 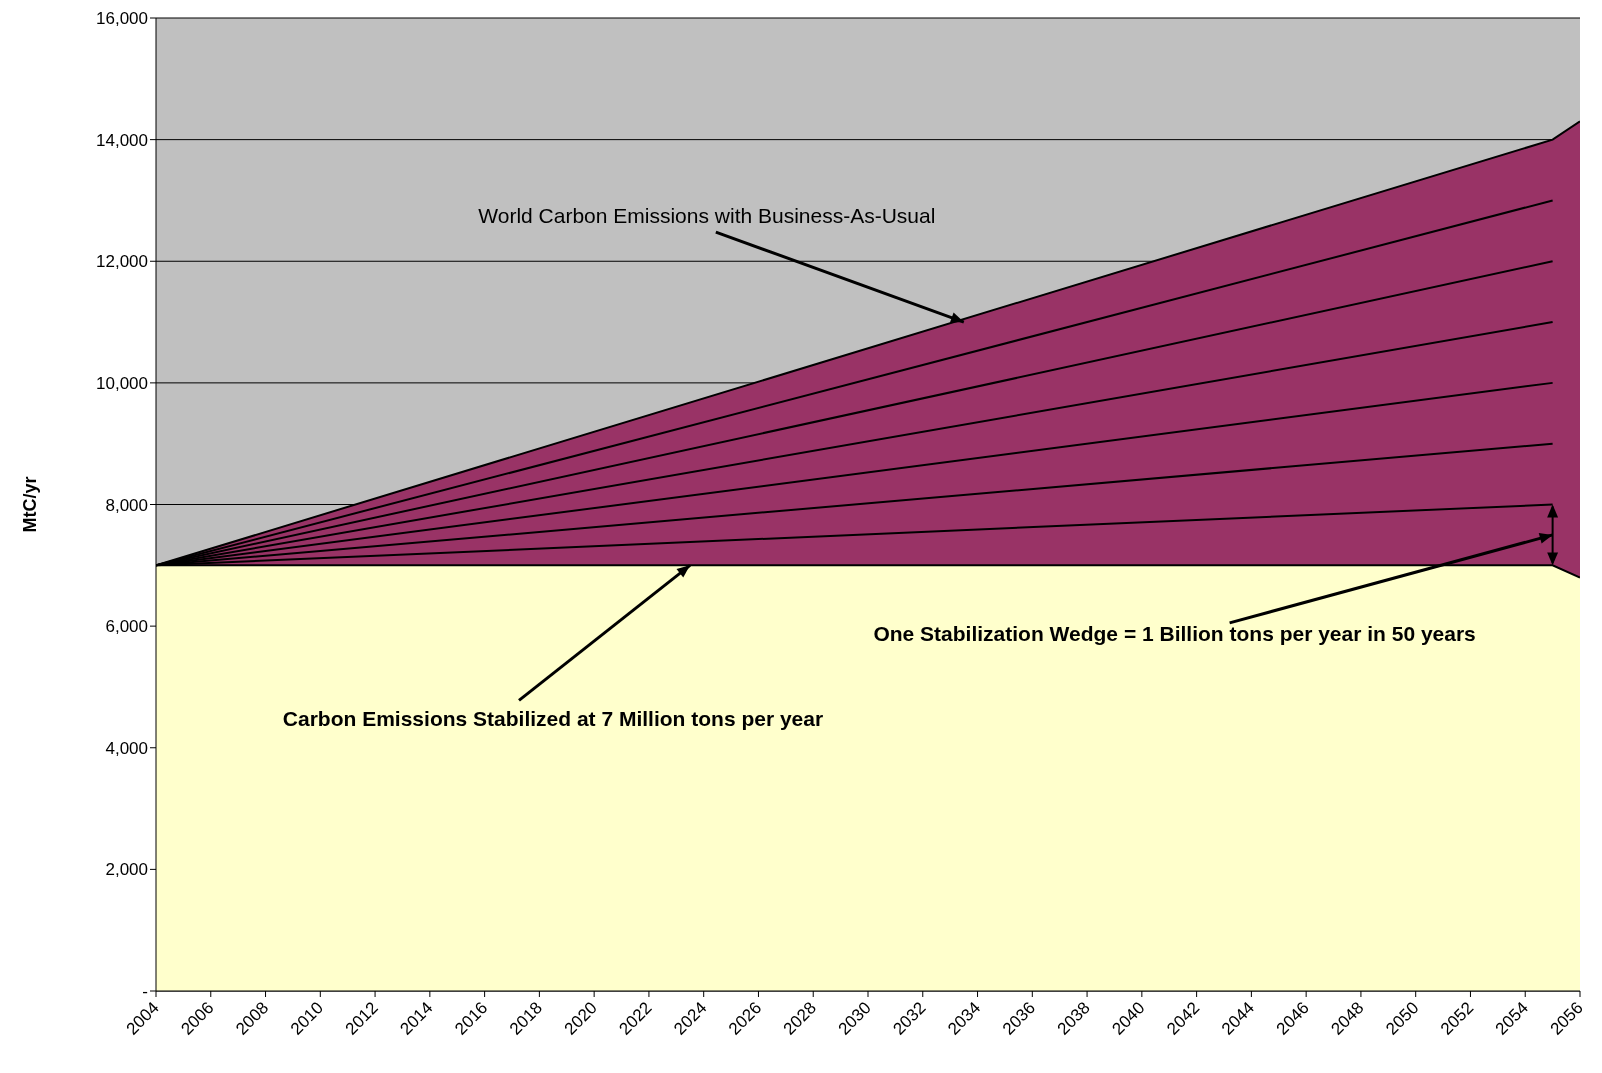 I want to click on y-tick-label: -, so click(x=145, y=992).